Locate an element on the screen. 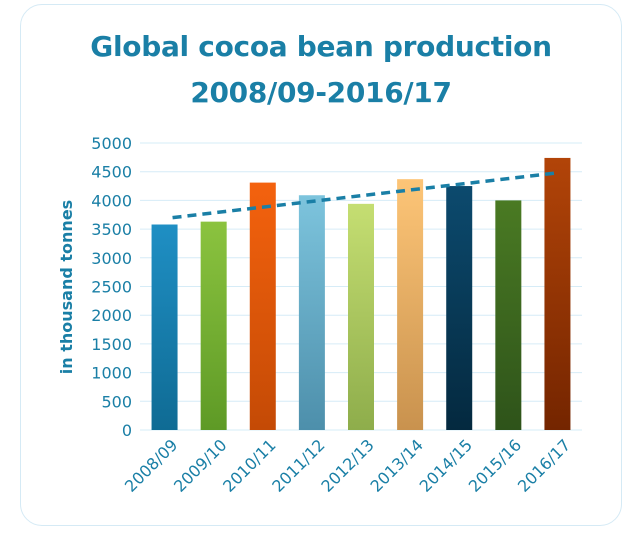 The width and height of the screenshot is (633, 533). x-tick-label: 2013/14 is located at coordinates (397, 465).